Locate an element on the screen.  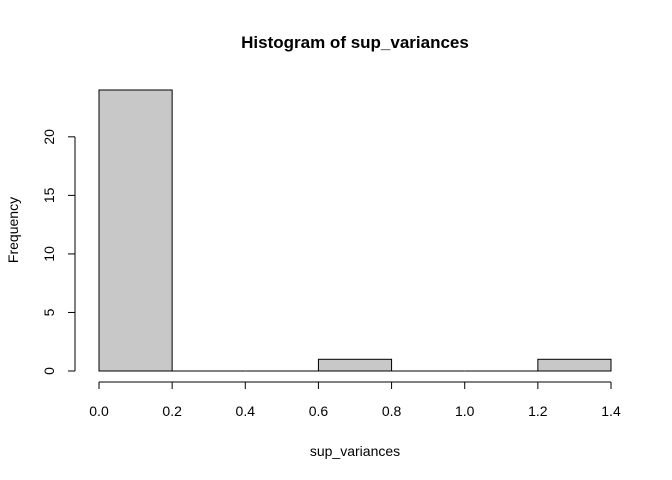
x-tick-label-5: 1.0 is located at coordinates (465, 411).